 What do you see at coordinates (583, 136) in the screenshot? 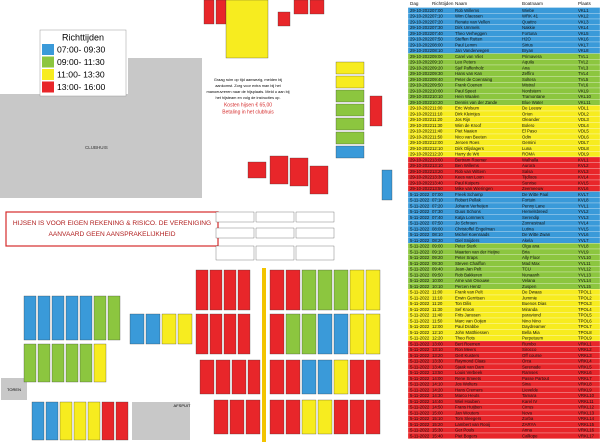
I see `table-cell: VDL6` at bounding box center [583, 136].